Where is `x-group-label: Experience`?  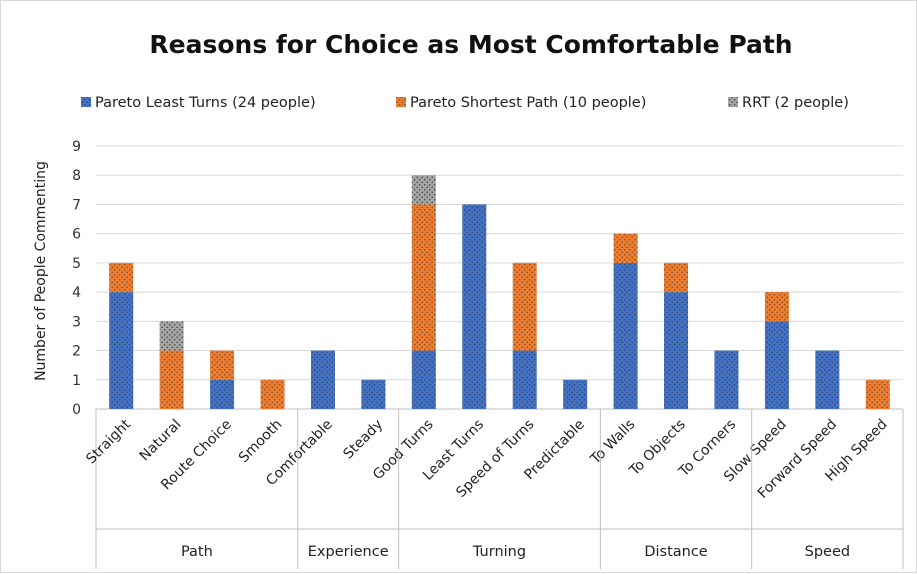
x-group-label: Experience is located at coordinates (348, 552).